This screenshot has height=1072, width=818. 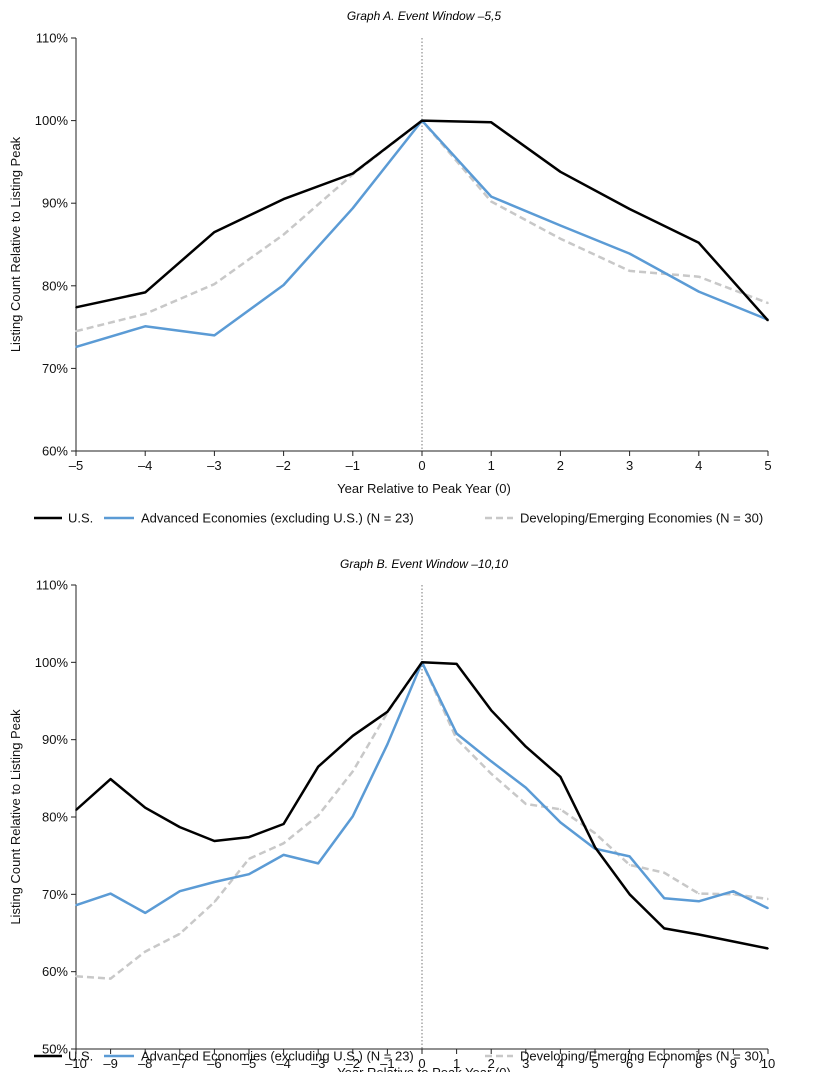 I want to click on x-tick-label: 1, so click(x=456, y=1063).